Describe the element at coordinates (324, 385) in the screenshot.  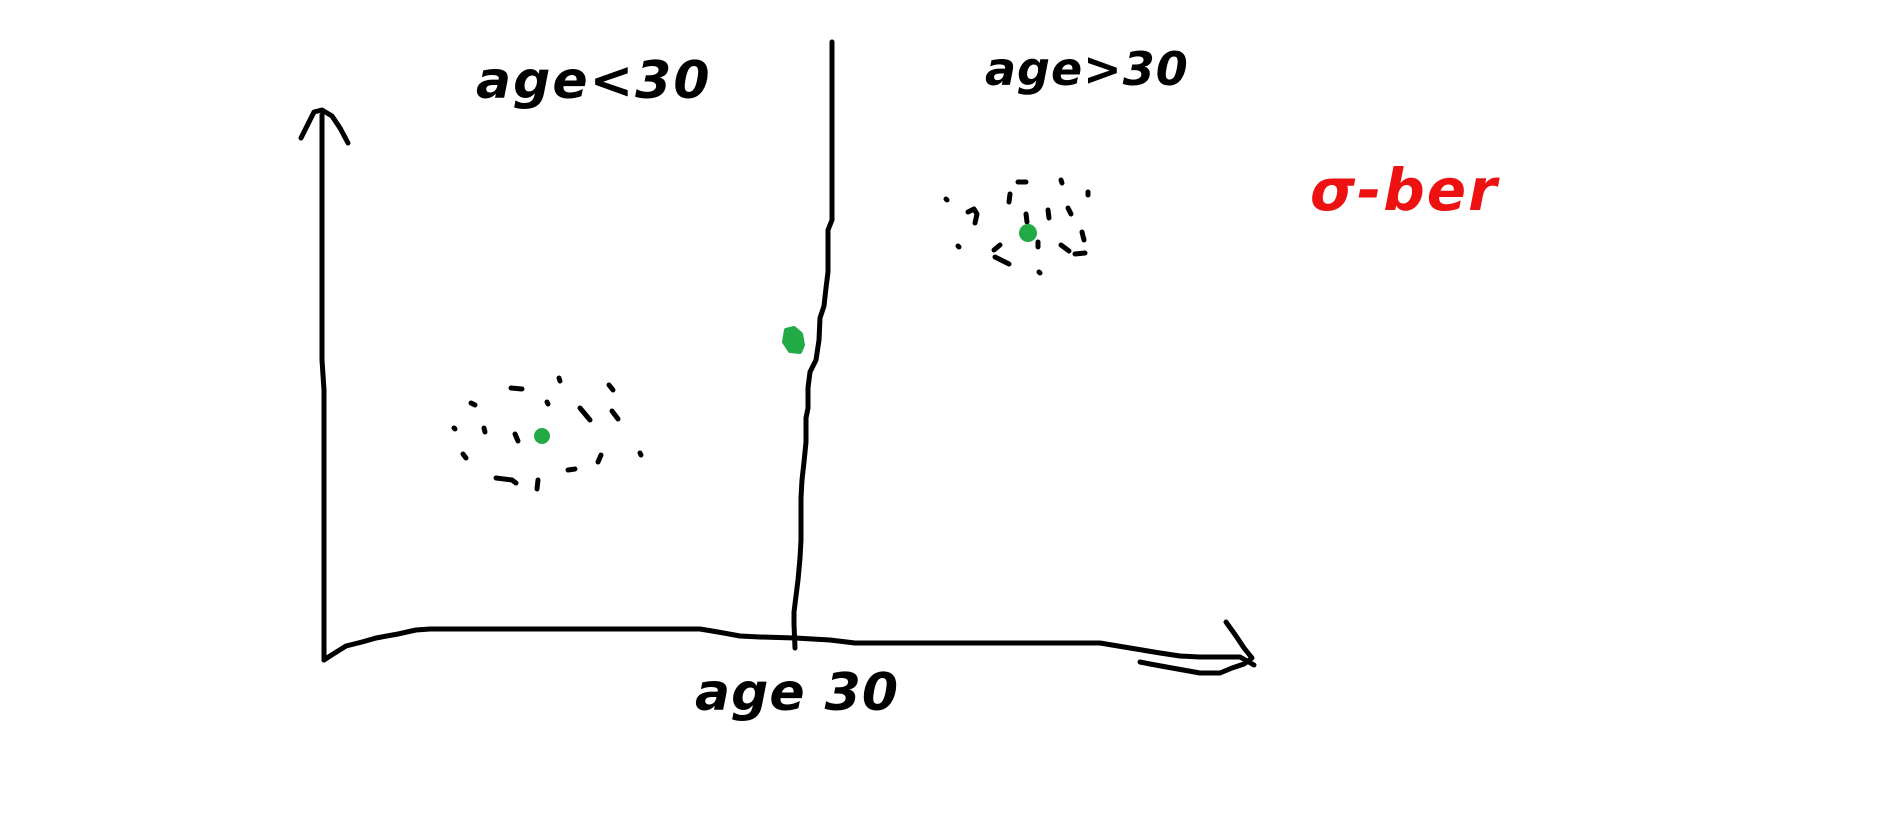
I see `y-axis` at that location.